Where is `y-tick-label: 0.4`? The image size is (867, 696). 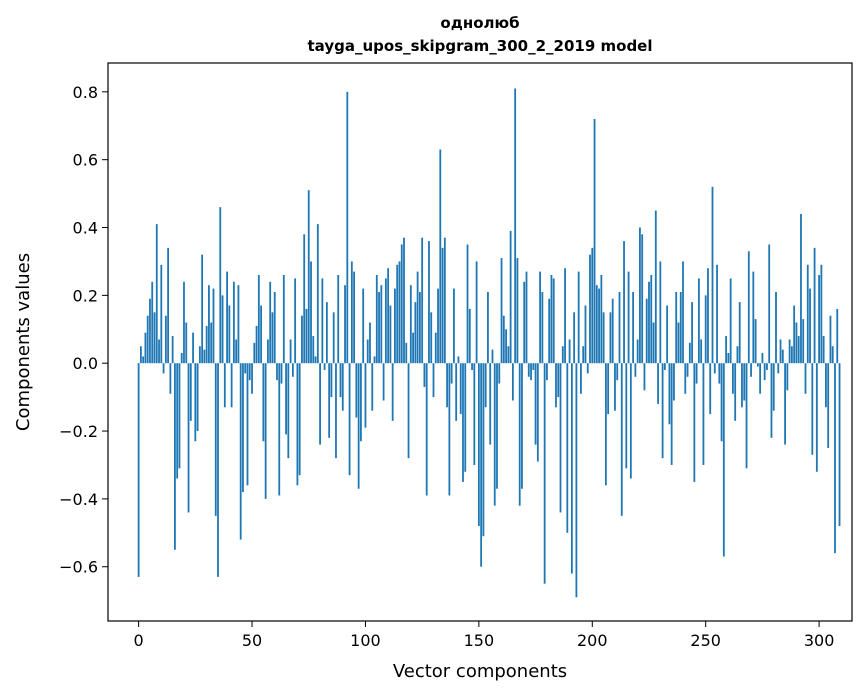
y-tick-label: 0.4 is located at coordinates (85, 228).